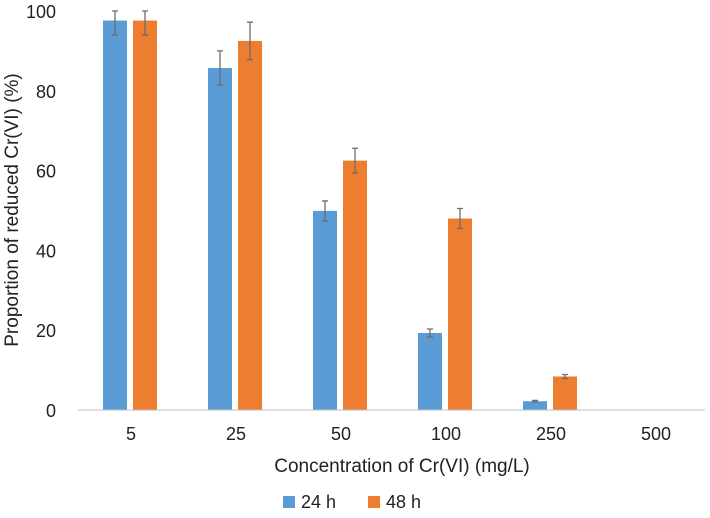 The image size is (710, 518). Describe the element at coordinates (446, 434) in the screenshot. I see `x-tick-label: 100` at that location.